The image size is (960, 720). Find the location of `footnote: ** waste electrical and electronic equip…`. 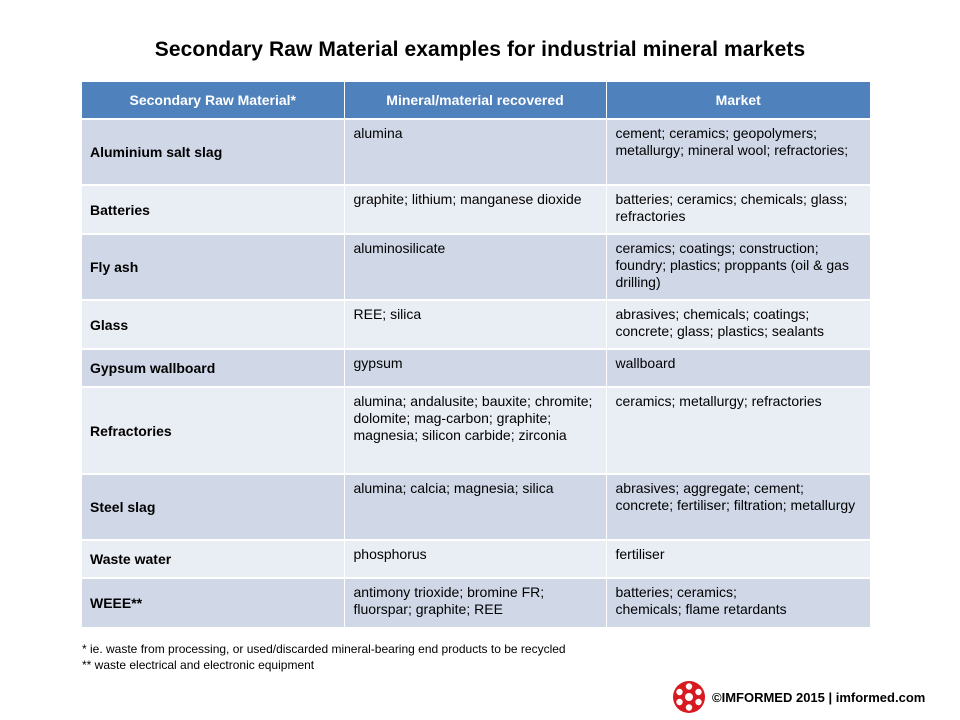

footnote: ** waste electrical and electronic equip… is located at coordinates (198, 665).